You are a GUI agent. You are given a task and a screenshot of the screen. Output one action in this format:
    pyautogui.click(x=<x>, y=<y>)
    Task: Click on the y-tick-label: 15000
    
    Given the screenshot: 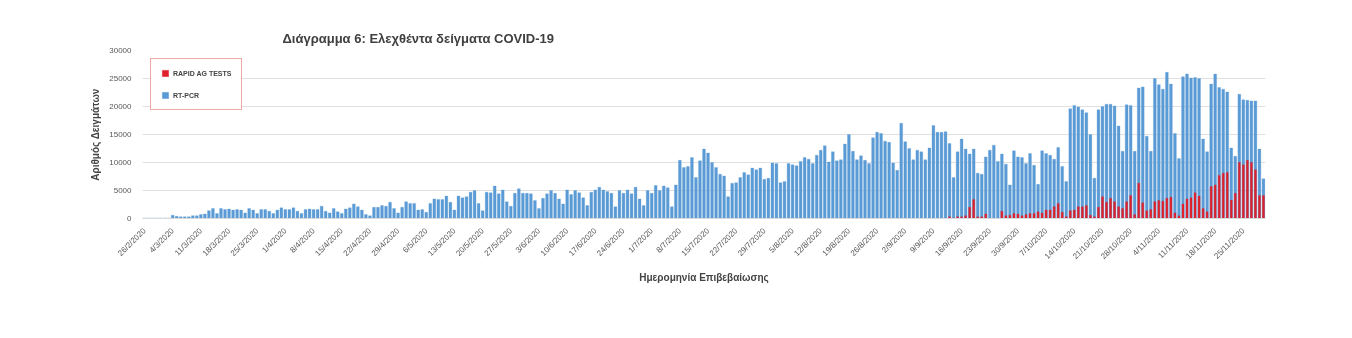 What is the action you would take?
    pyautogui.click(x=121, y=134)
    